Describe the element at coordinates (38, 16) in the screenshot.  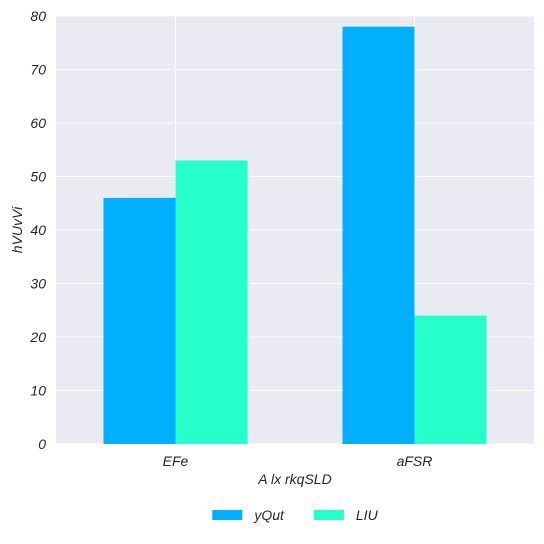
I see `y-tick-label: 80` at that location.